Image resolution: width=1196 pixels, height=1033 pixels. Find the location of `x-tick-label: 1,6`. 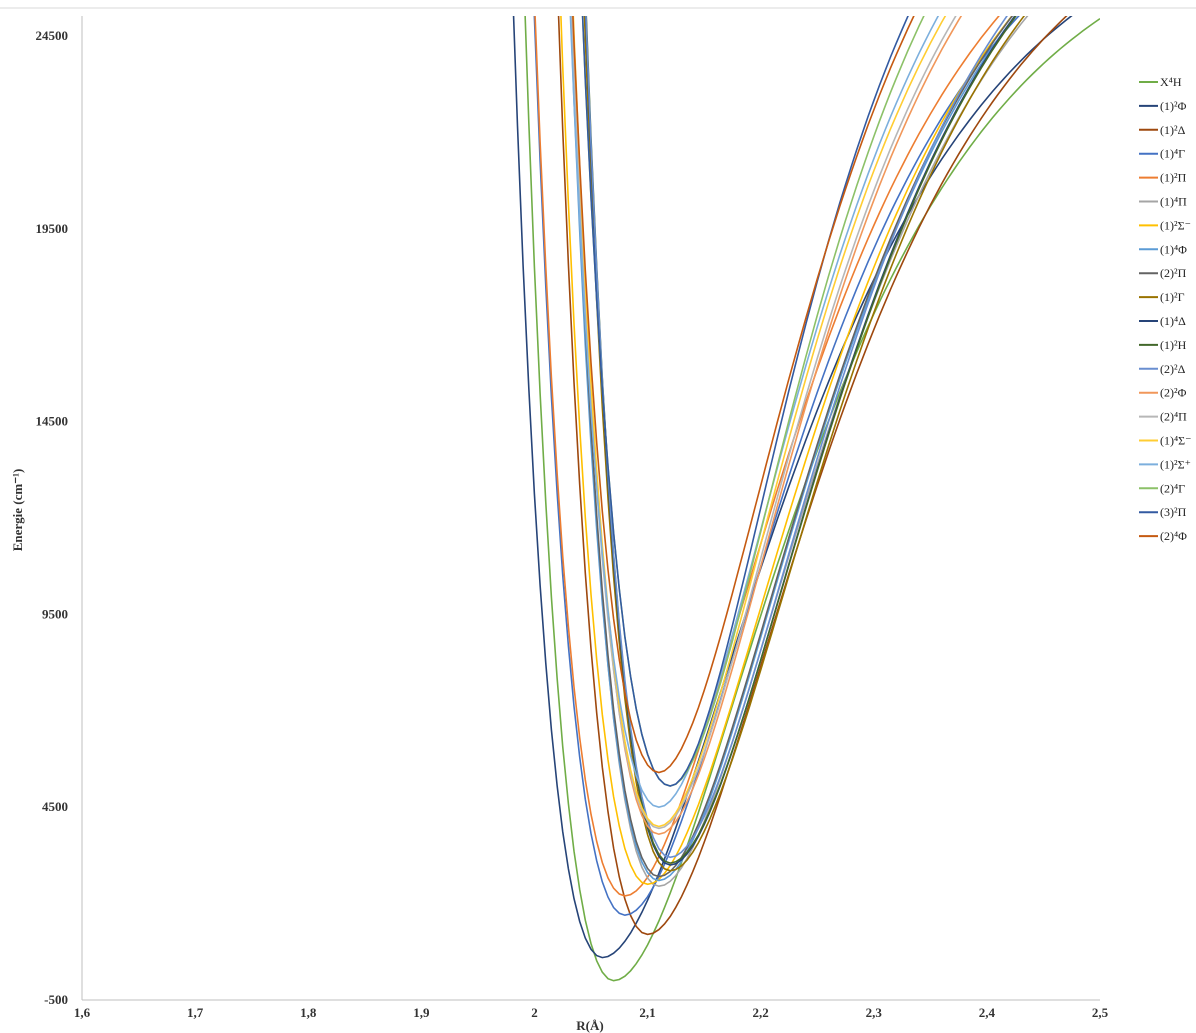

x-tick-label: 1,6 is located at coordinates (82, 1012).